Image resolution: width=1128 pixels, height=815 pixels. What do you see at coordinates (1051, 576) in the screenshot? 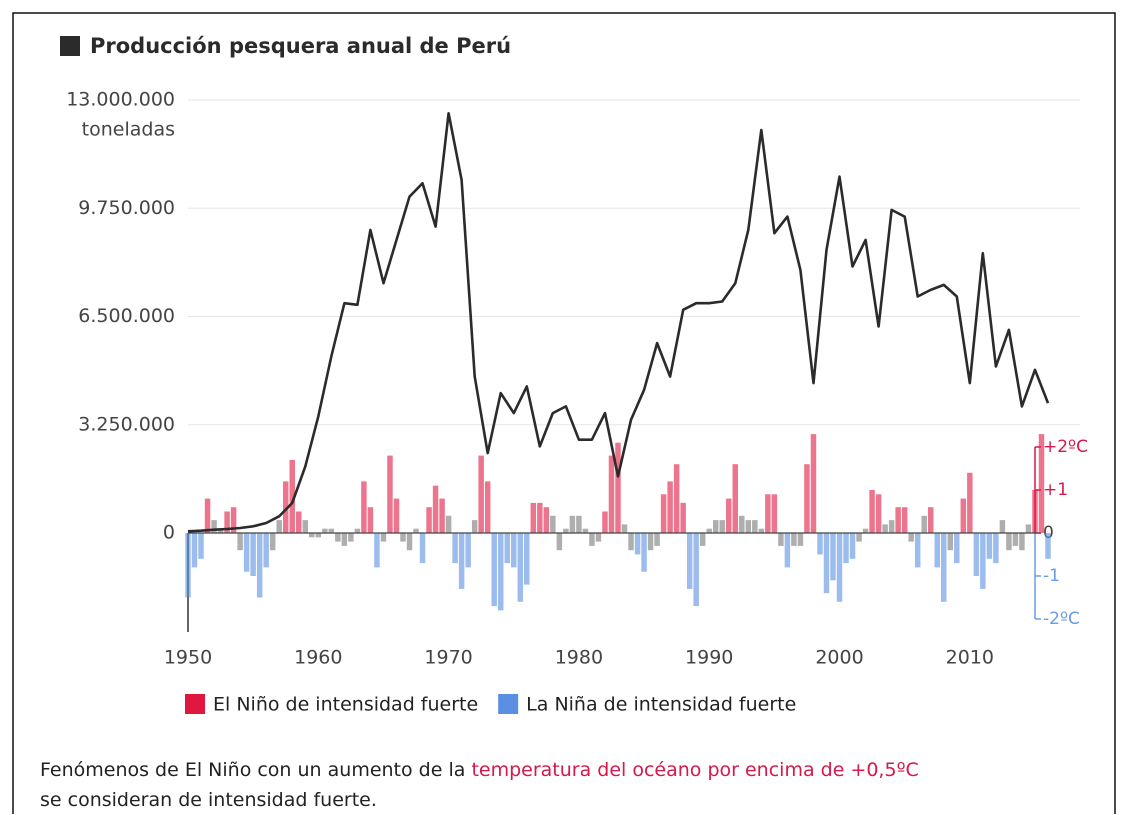
I see `y2-tick-label: -1` at bounding box center [1051, 576].